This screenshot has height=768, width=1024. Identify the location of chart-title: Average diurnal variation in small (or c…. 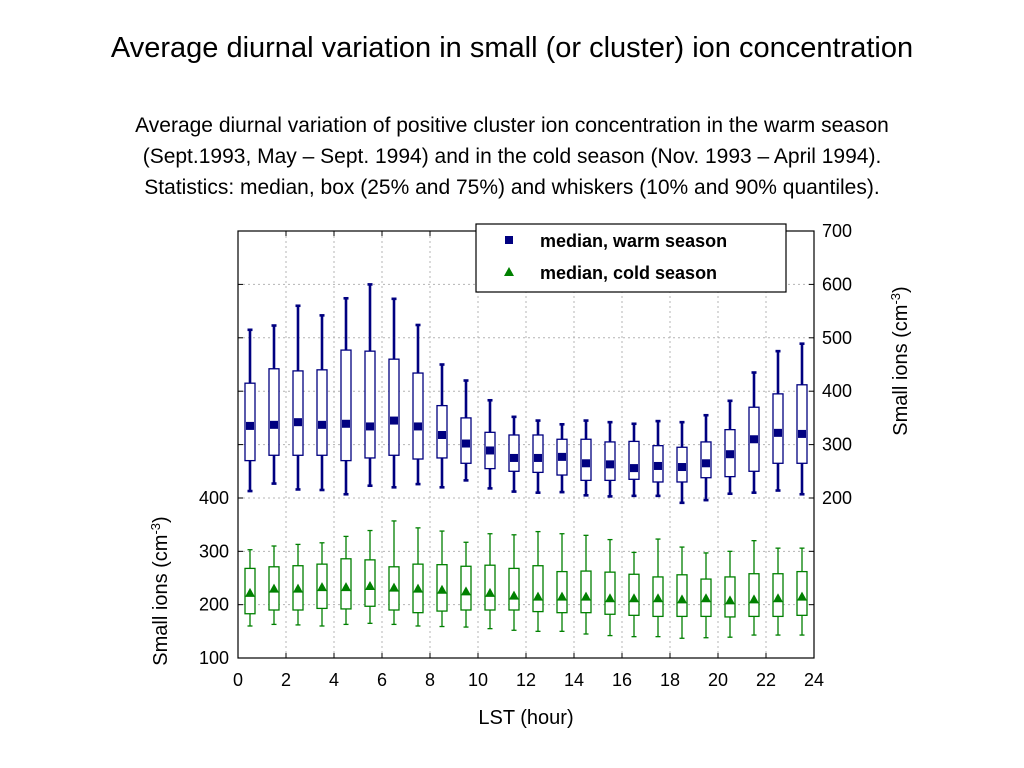
(512, 48).